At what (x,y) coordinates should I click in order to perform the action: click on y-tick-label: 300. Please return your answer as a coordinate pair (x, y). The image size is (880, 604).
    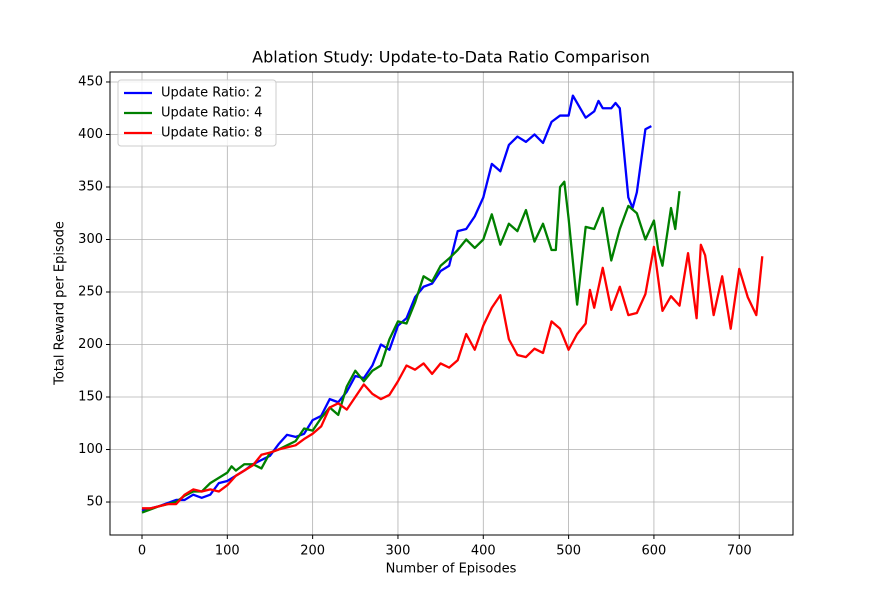
    Looking at the image, I should click on (90, 239).